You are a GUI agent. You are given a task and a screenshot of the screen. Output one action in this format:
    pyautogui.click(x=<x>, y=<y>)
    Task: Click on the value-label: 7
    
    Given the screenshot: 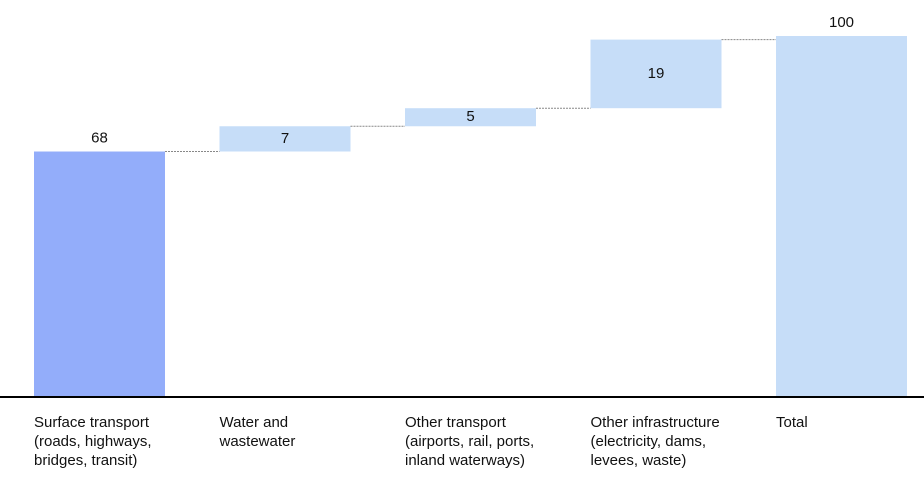 What is the action you would take?
    pyautogui.click(x=285, y=138)
    